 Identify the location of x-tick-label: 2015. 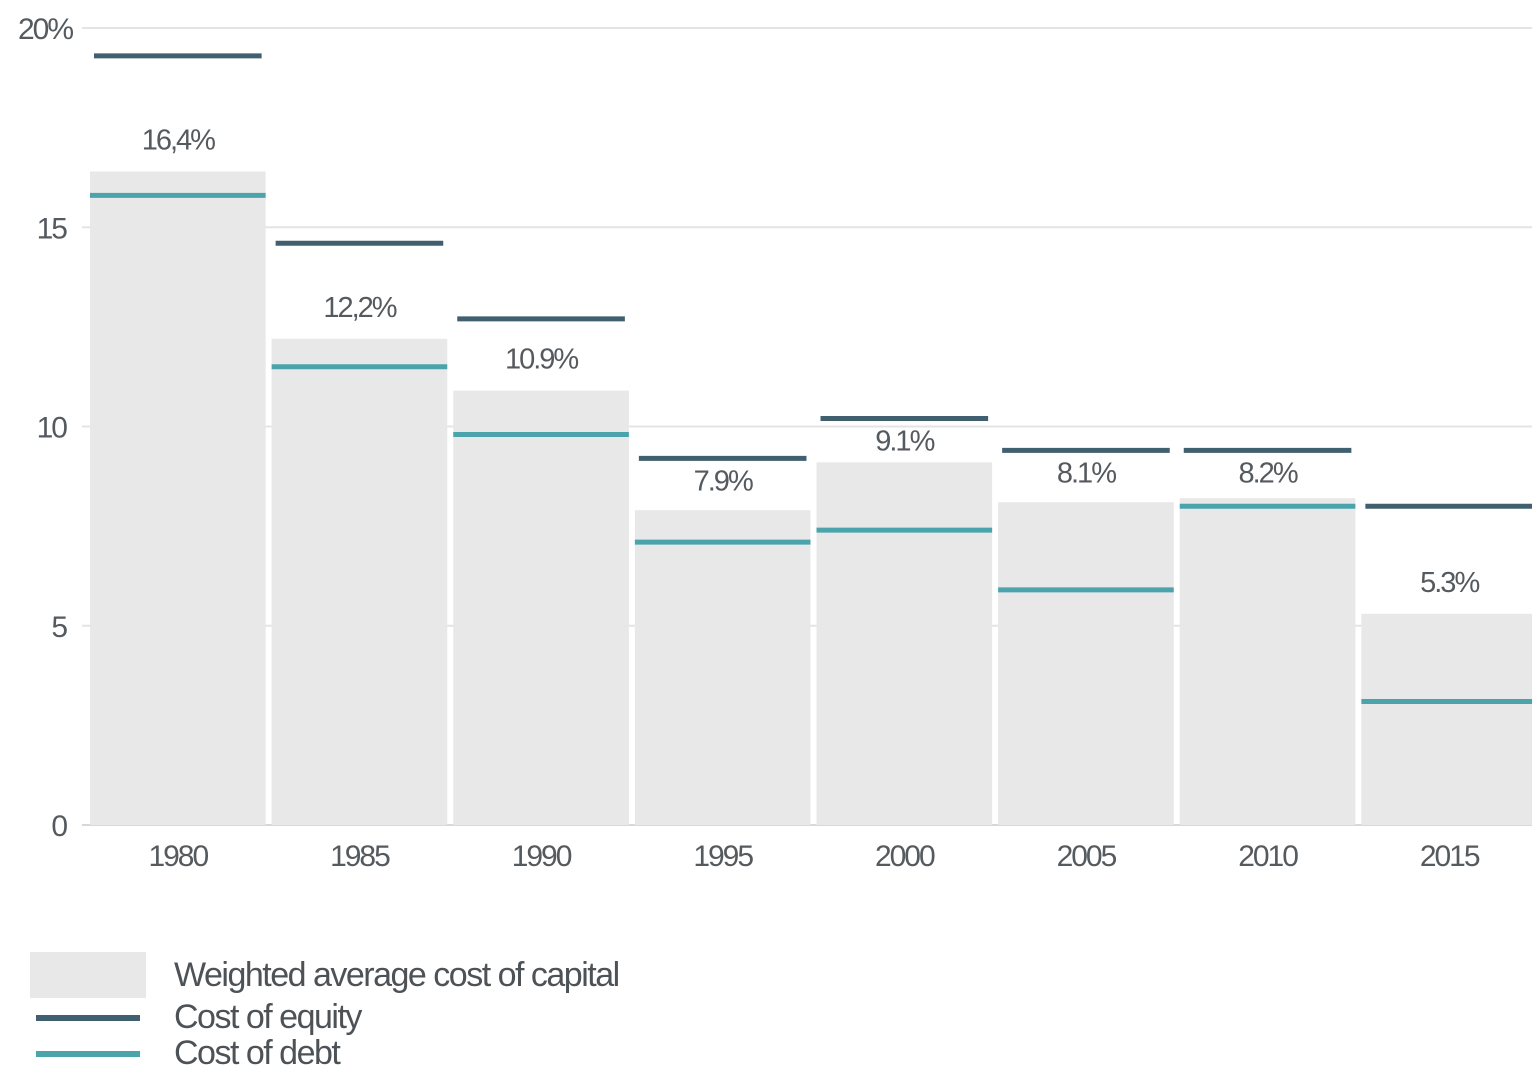
(1450, 856).